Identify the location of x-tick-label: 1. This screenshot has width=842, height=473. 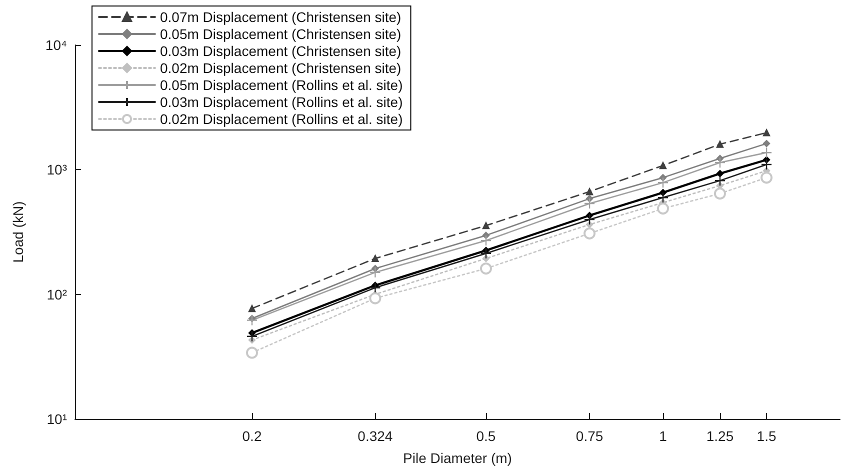
(663, 436).